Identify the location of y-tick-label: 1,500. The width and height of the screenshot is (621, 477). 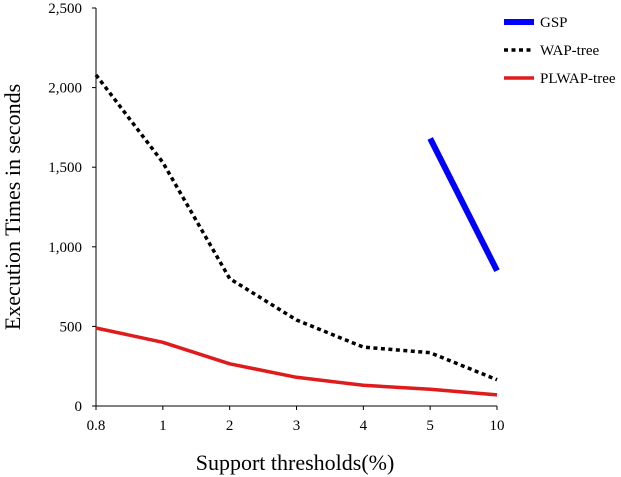
(65, 168).